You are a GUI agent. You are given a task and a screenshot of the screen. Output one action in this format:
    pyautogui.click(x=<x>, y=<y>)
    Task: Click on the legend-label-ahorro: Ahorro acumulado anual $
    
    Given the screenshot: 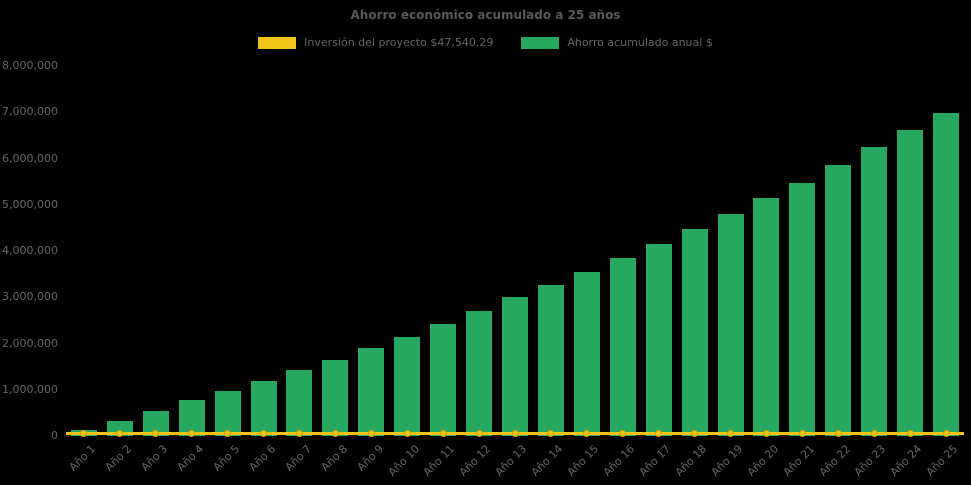 What is the action you would take?
    pyautogui.click(x=640, y=42)
    